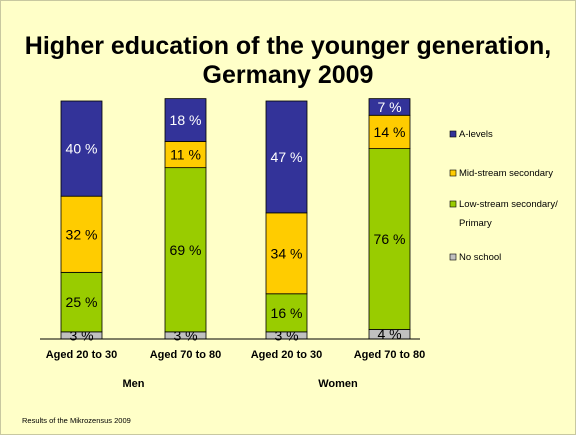 The width and height of the screenshot is (576, 435). I want to click on data-label: 18 %, so click(186, 120).